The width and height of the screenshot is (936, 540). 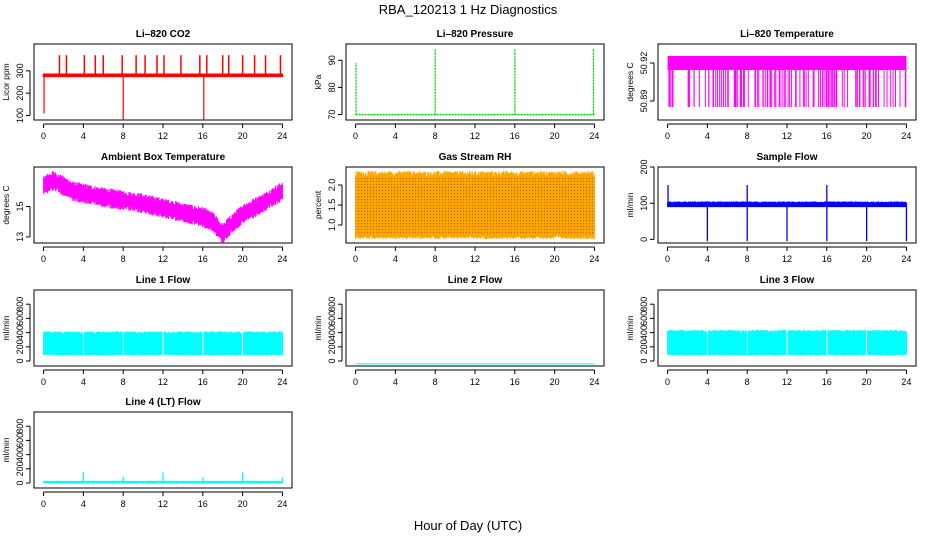 What do you see at coordinates (163, 280) in the screenshot?
I see `plot-title: Line 1 Flow` at bounding box center [163, 280].